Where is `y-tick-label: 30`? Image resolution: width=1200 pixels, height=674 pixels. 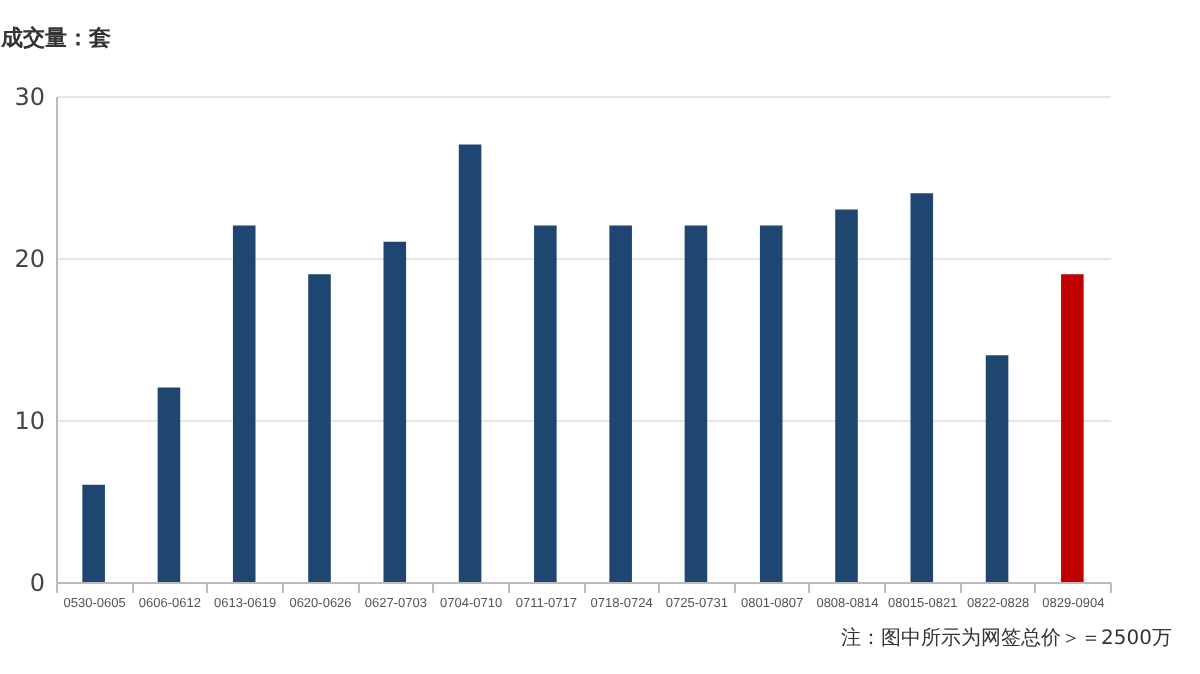
y-tick-label: 30 is located at coordinates (29, 97).